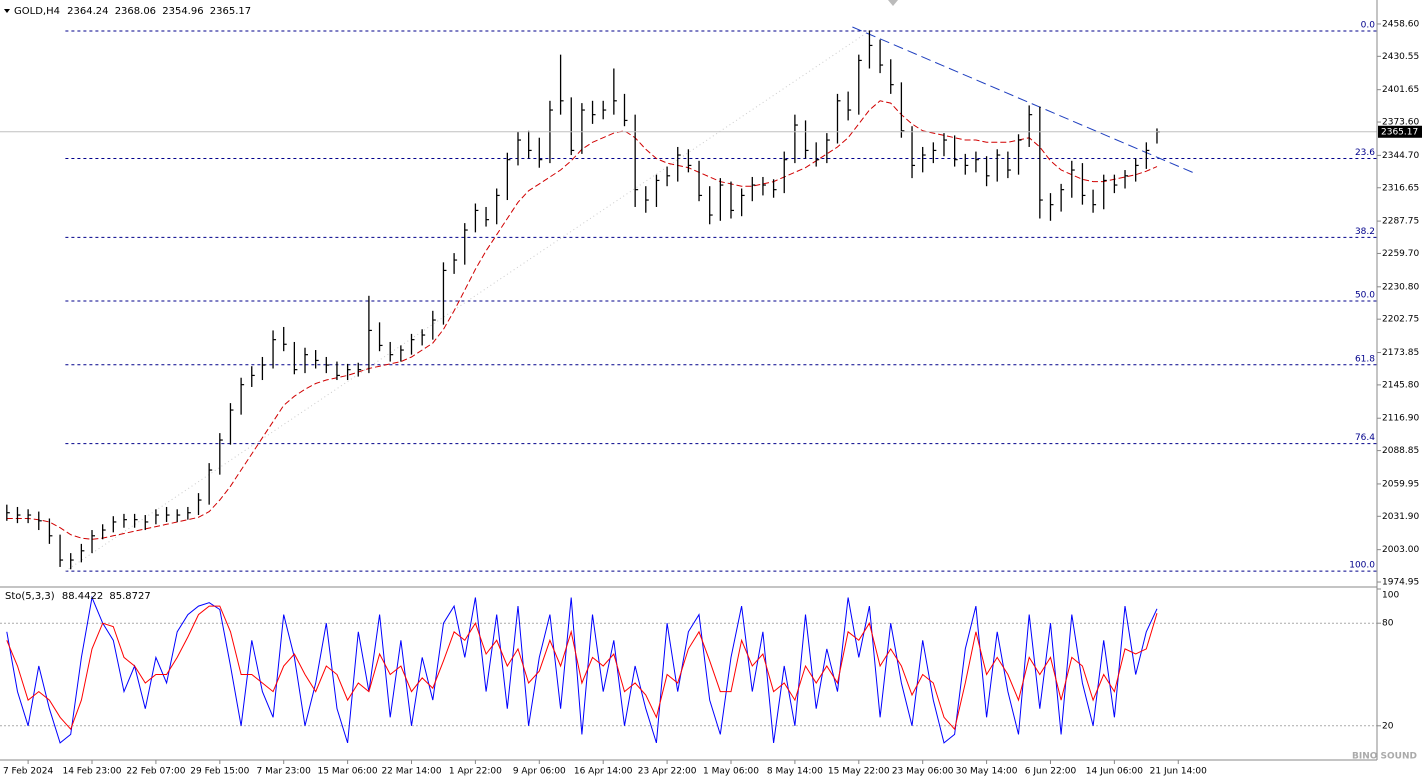  What do you see at coordinates (1178, 772) in the screenshot?
I see `x-tick-label: 21 Jun 14:00` at bounding box center [1178, 772].